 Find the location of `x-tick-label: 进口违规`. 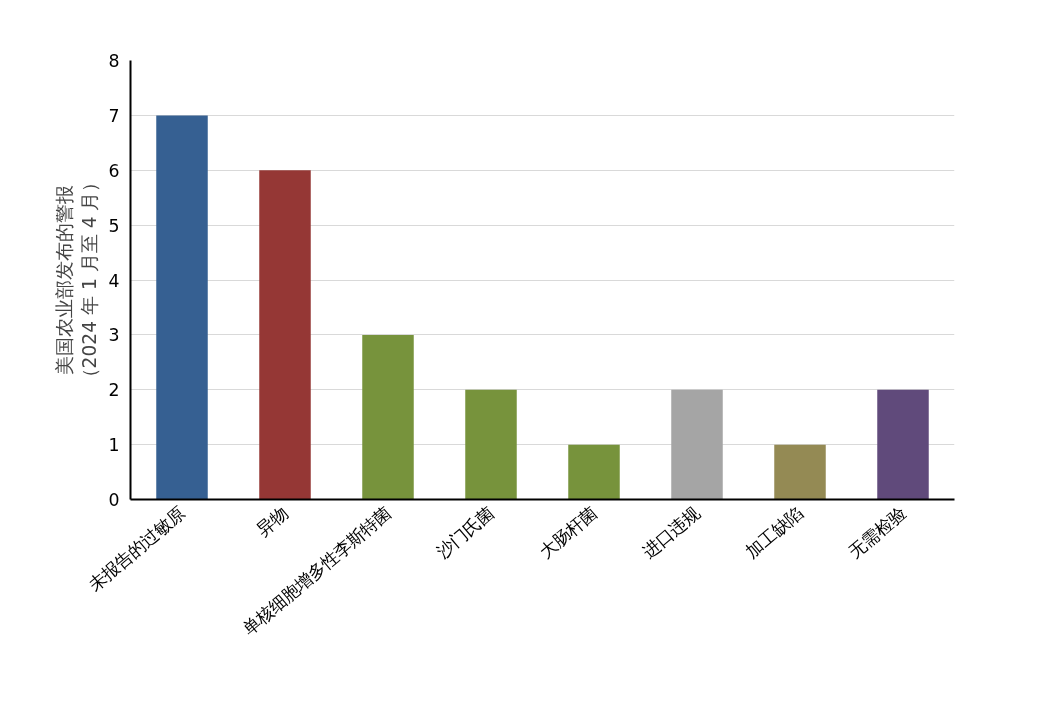

x-tick-label: 进口违规 is located at coordinates (671, 532).